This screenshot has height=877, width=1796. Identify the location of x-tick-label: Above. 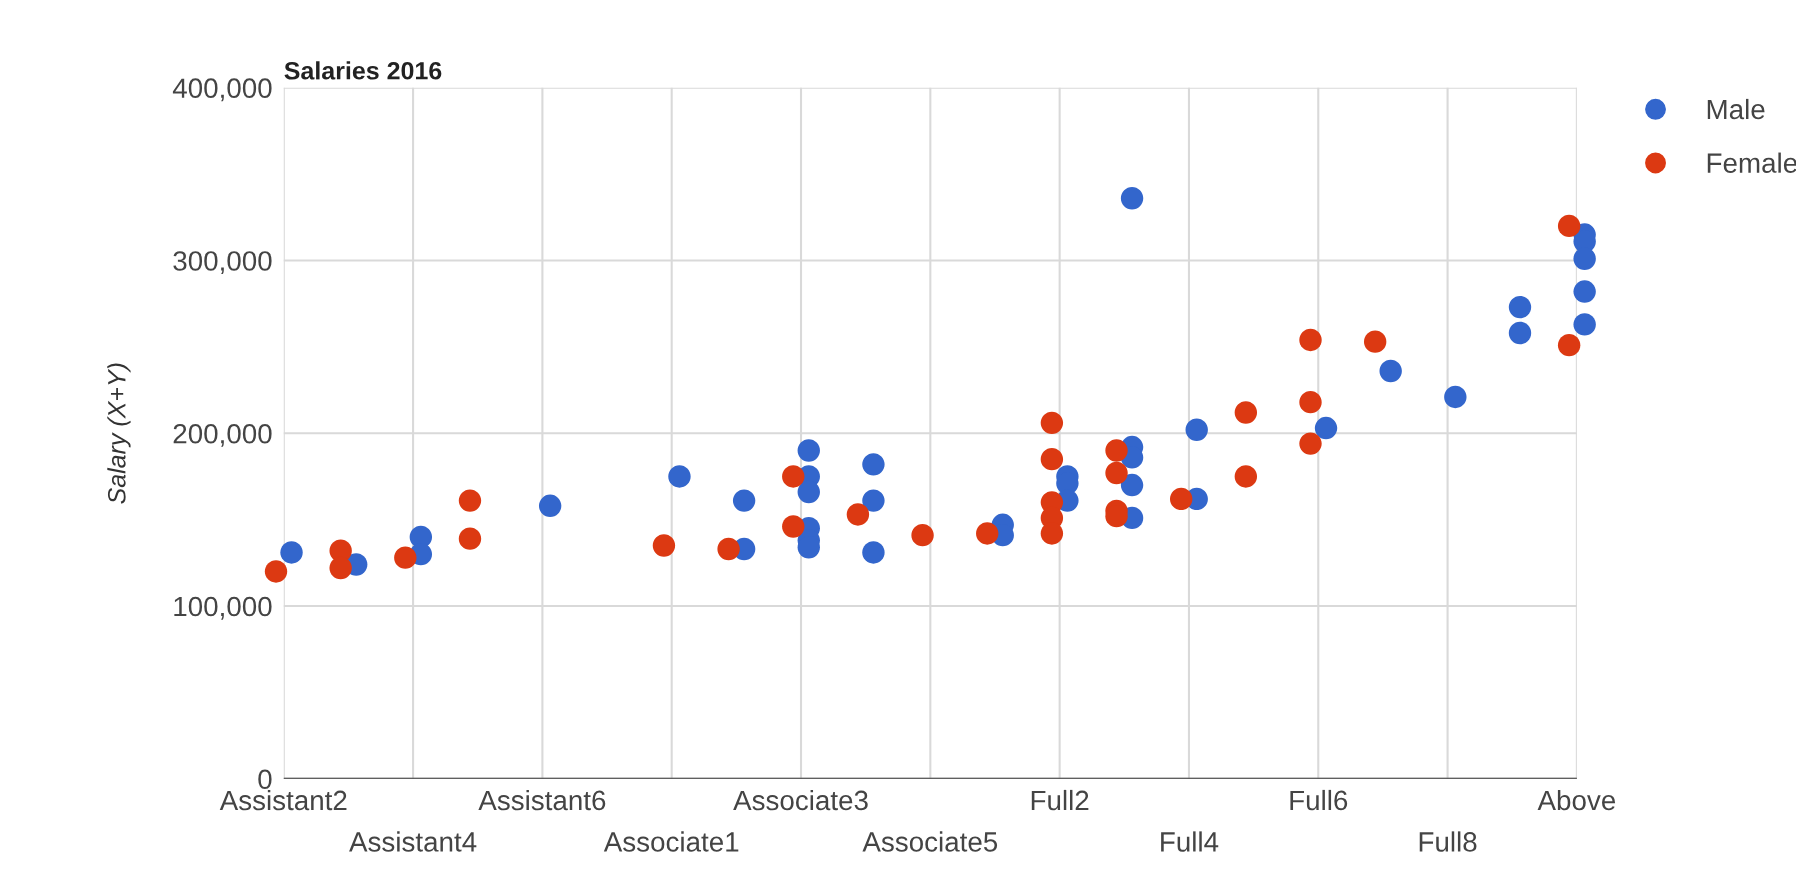
(1576, 800).